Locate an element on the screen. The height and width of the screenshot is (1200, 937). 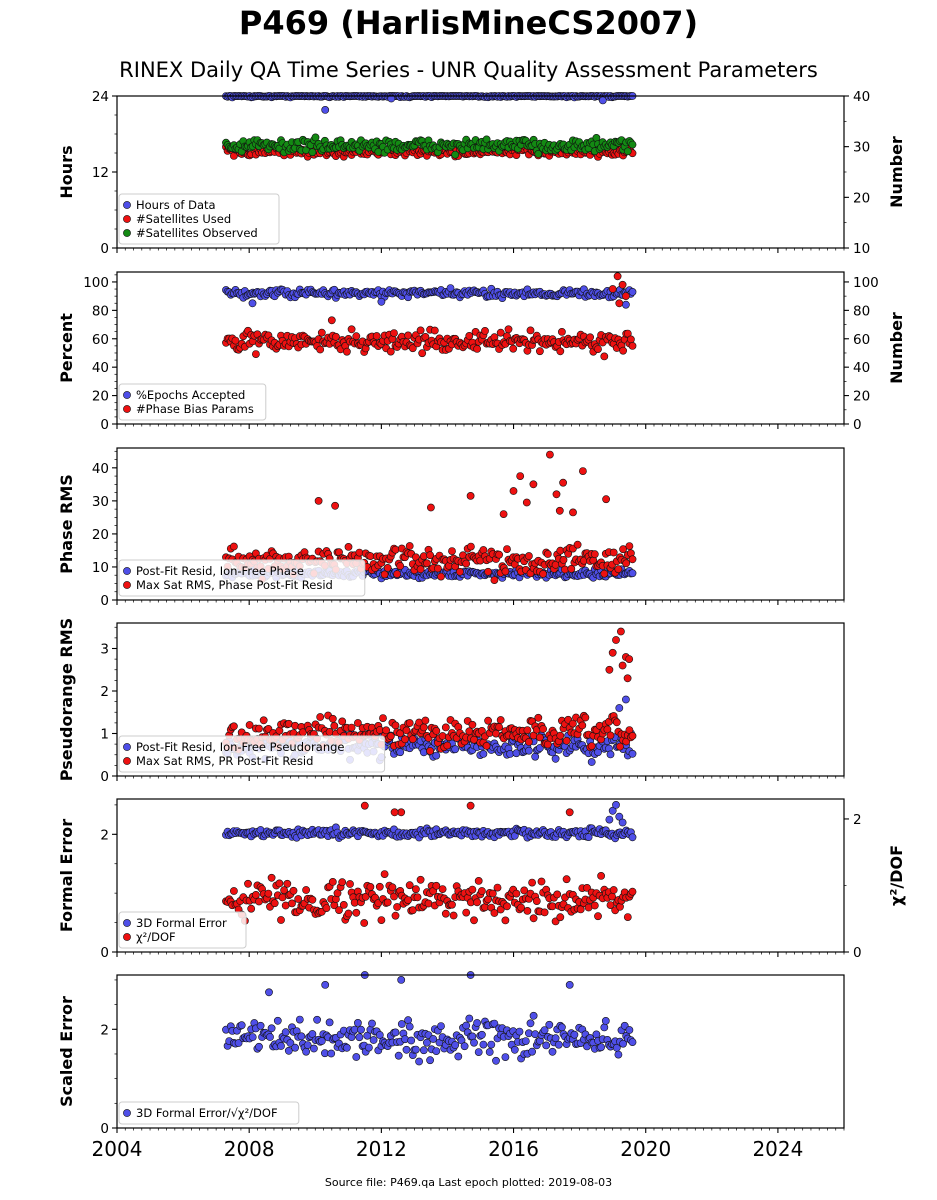
y-right-tick-label: 20 is located at coordinates (861, 198).